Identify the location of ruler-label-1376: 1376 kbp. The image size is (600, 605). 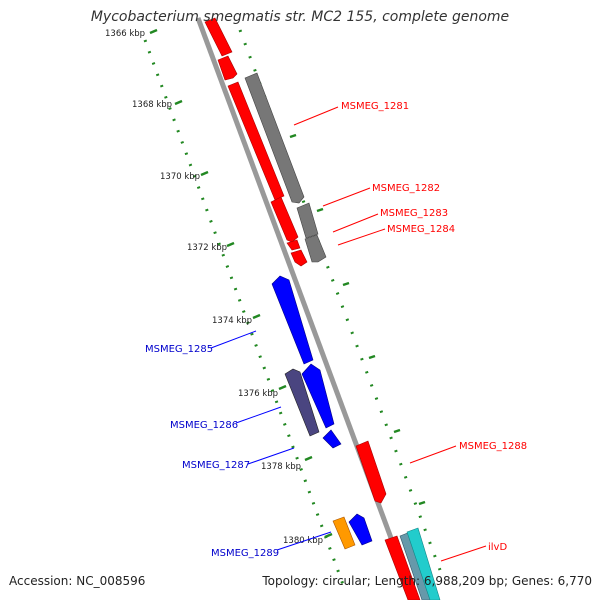
(258, 394).